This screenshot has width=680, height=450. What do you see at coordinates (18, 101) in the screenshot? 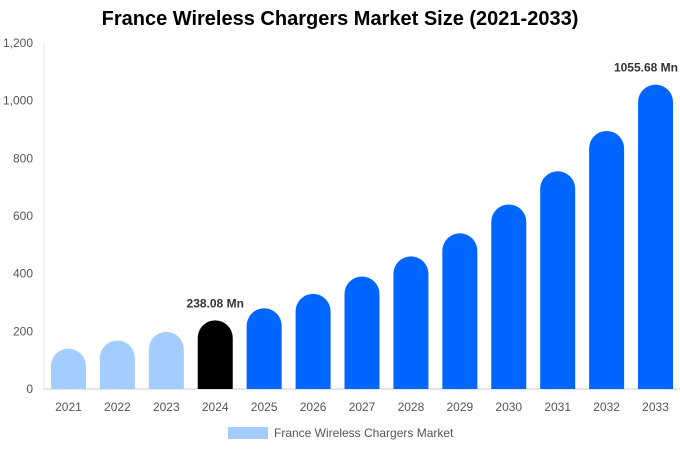
I see `y-tick-label: 1,000` at bounding box center [18, 101].